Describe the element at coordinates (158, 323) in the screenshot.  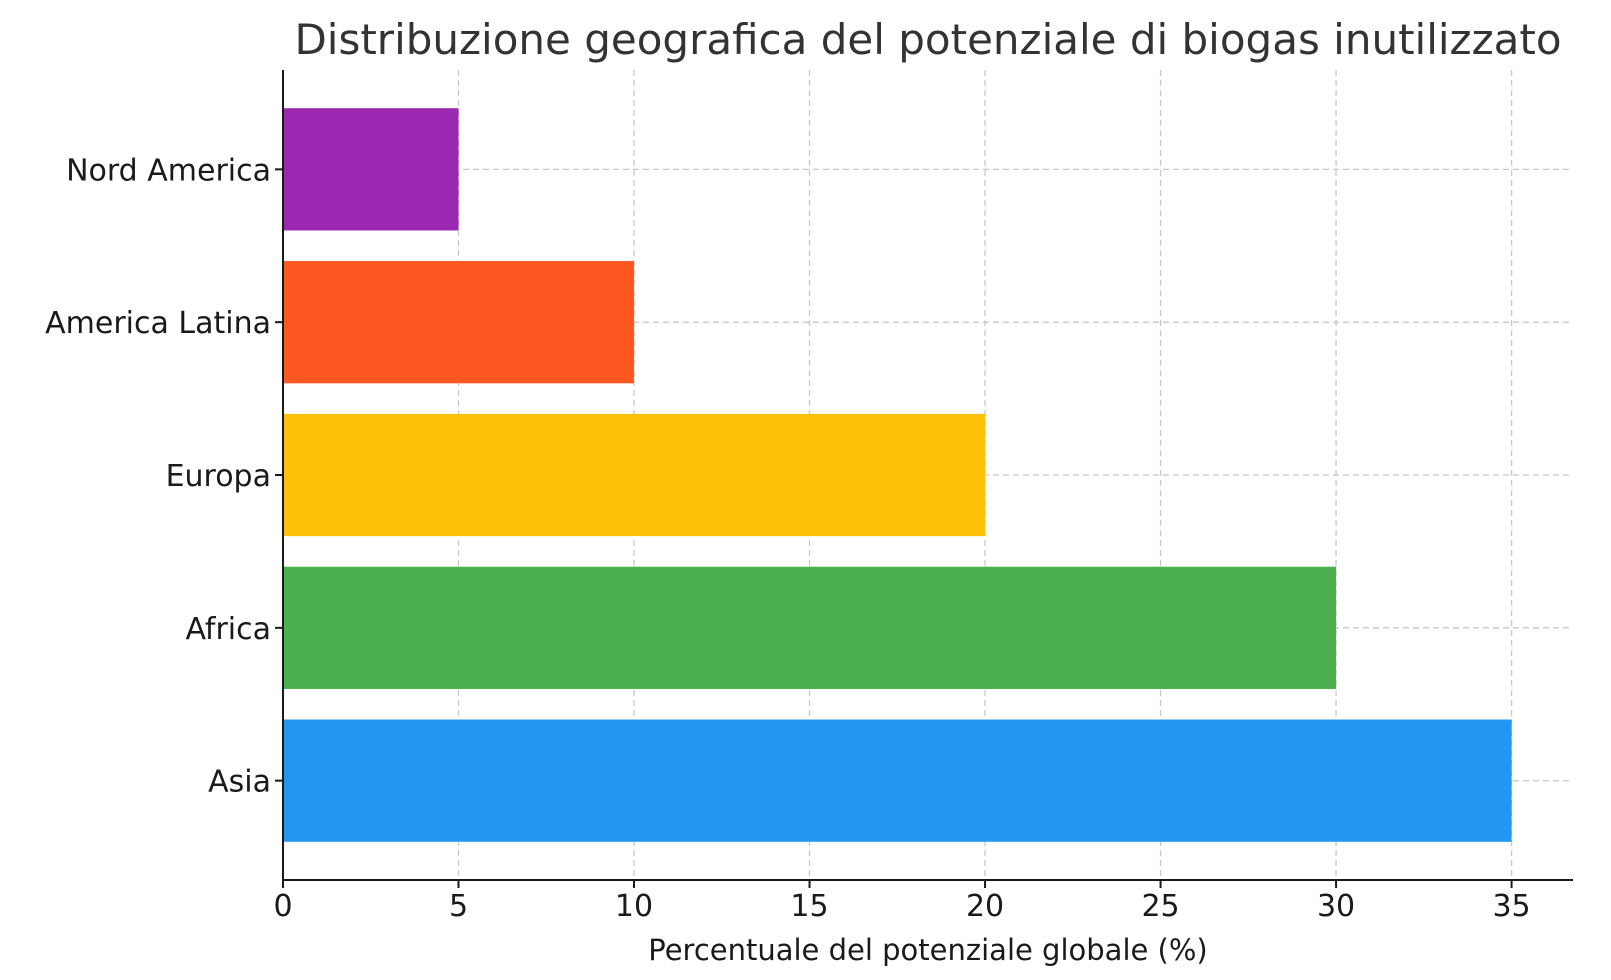
I see `y-tick-label: America Latina` at that location.